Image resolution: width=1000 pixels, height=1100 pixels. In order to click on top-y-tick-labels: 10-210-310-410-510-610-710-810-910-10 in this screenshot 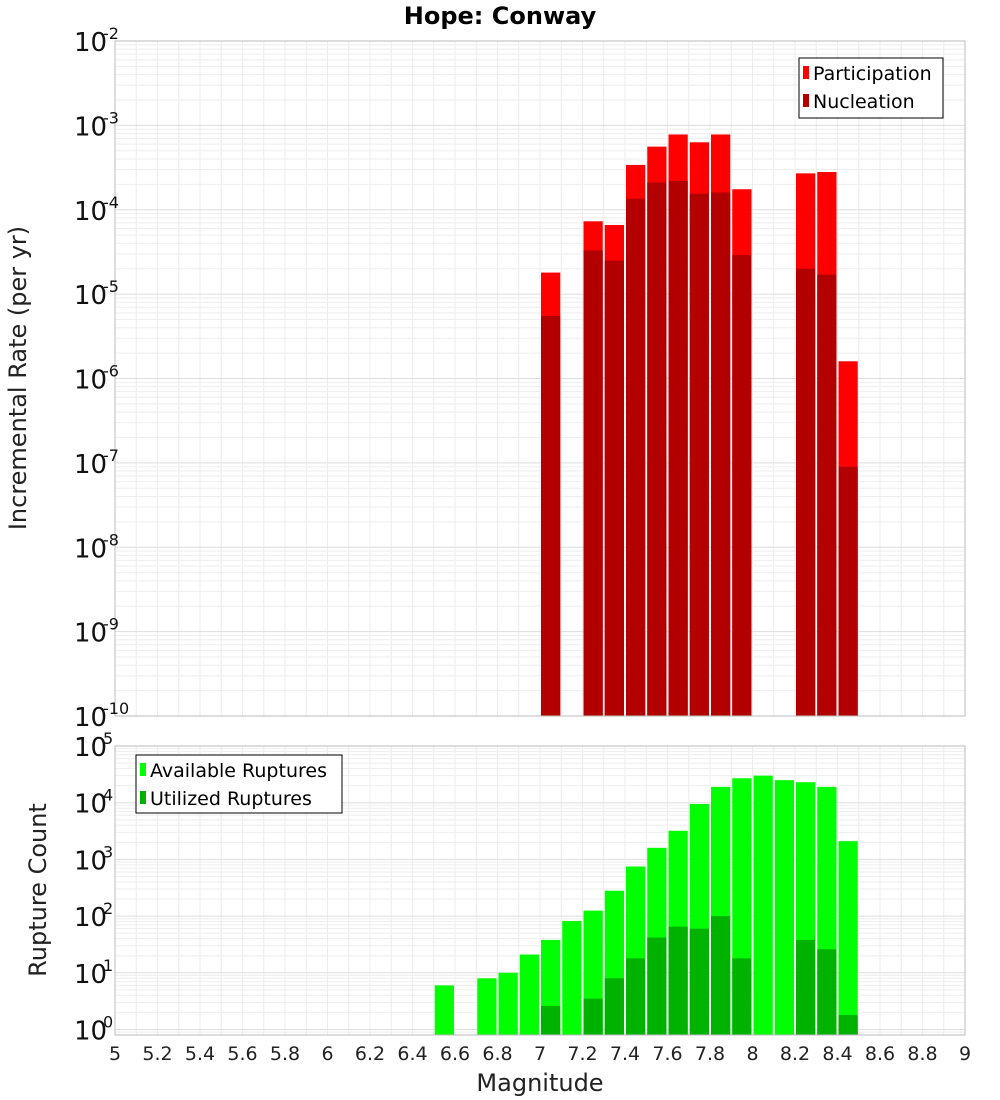, I will do `click(101, 378)`.